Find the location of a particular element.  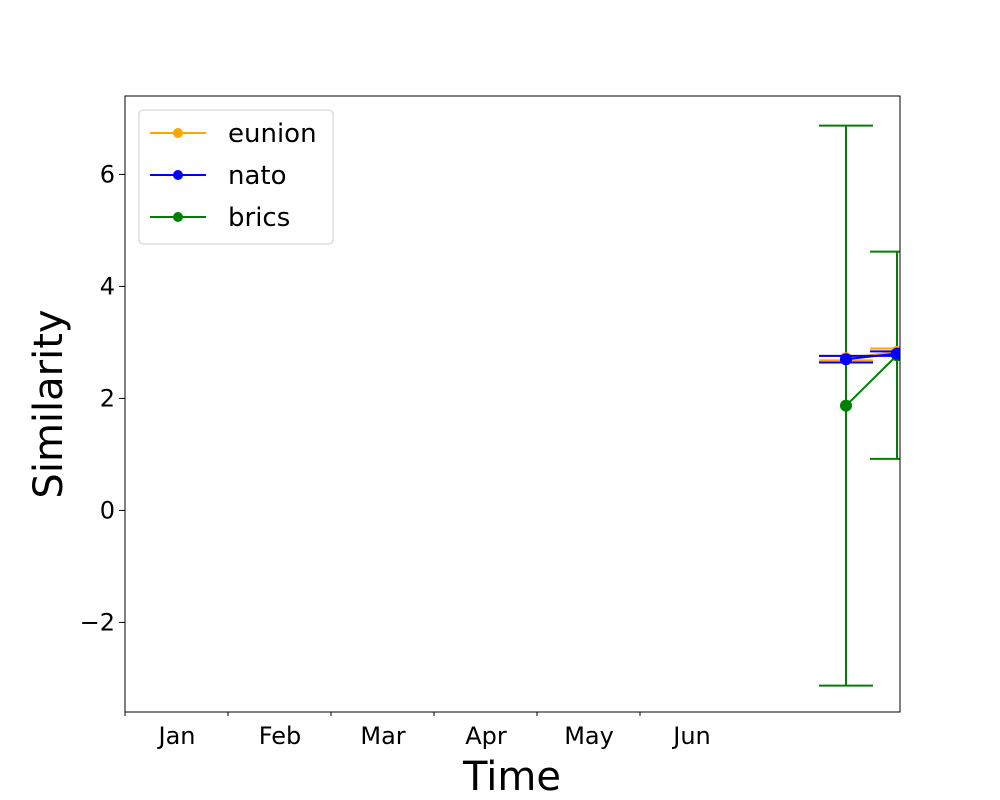

x-axis-title: Time is located at coordinates (511, 777).